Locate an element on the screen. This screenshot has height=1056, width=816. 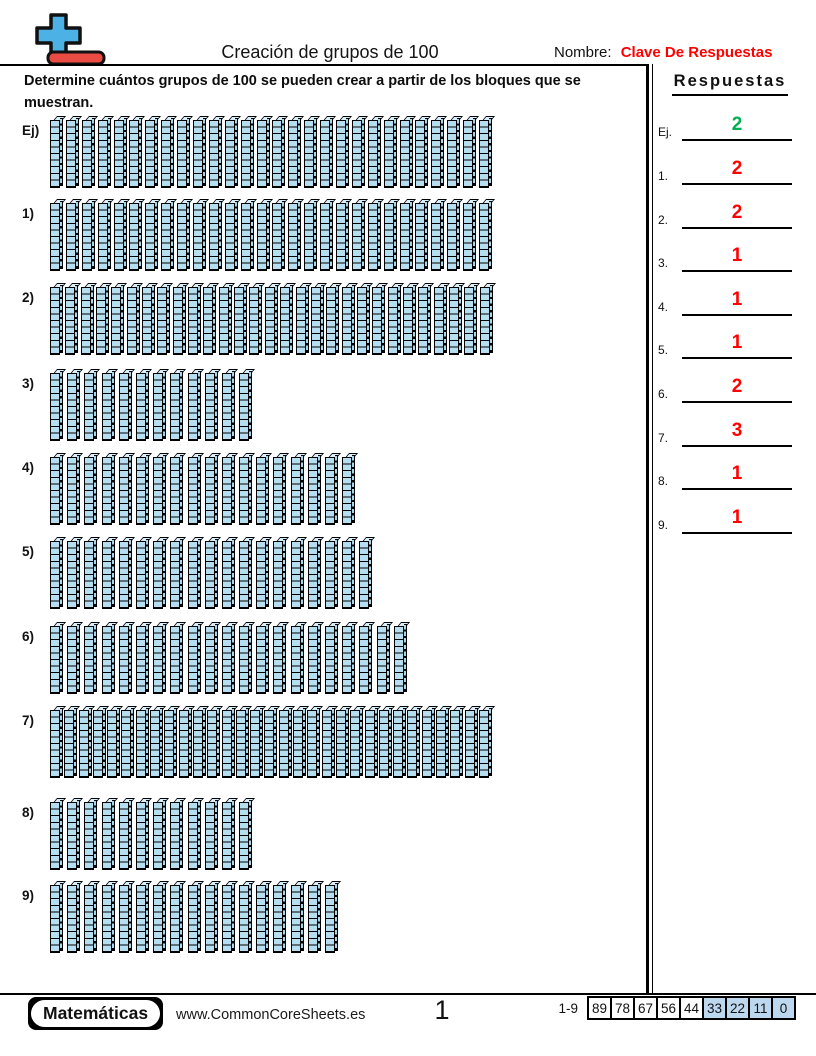
score-cell: 44 is located at coordinates (691, 1008).